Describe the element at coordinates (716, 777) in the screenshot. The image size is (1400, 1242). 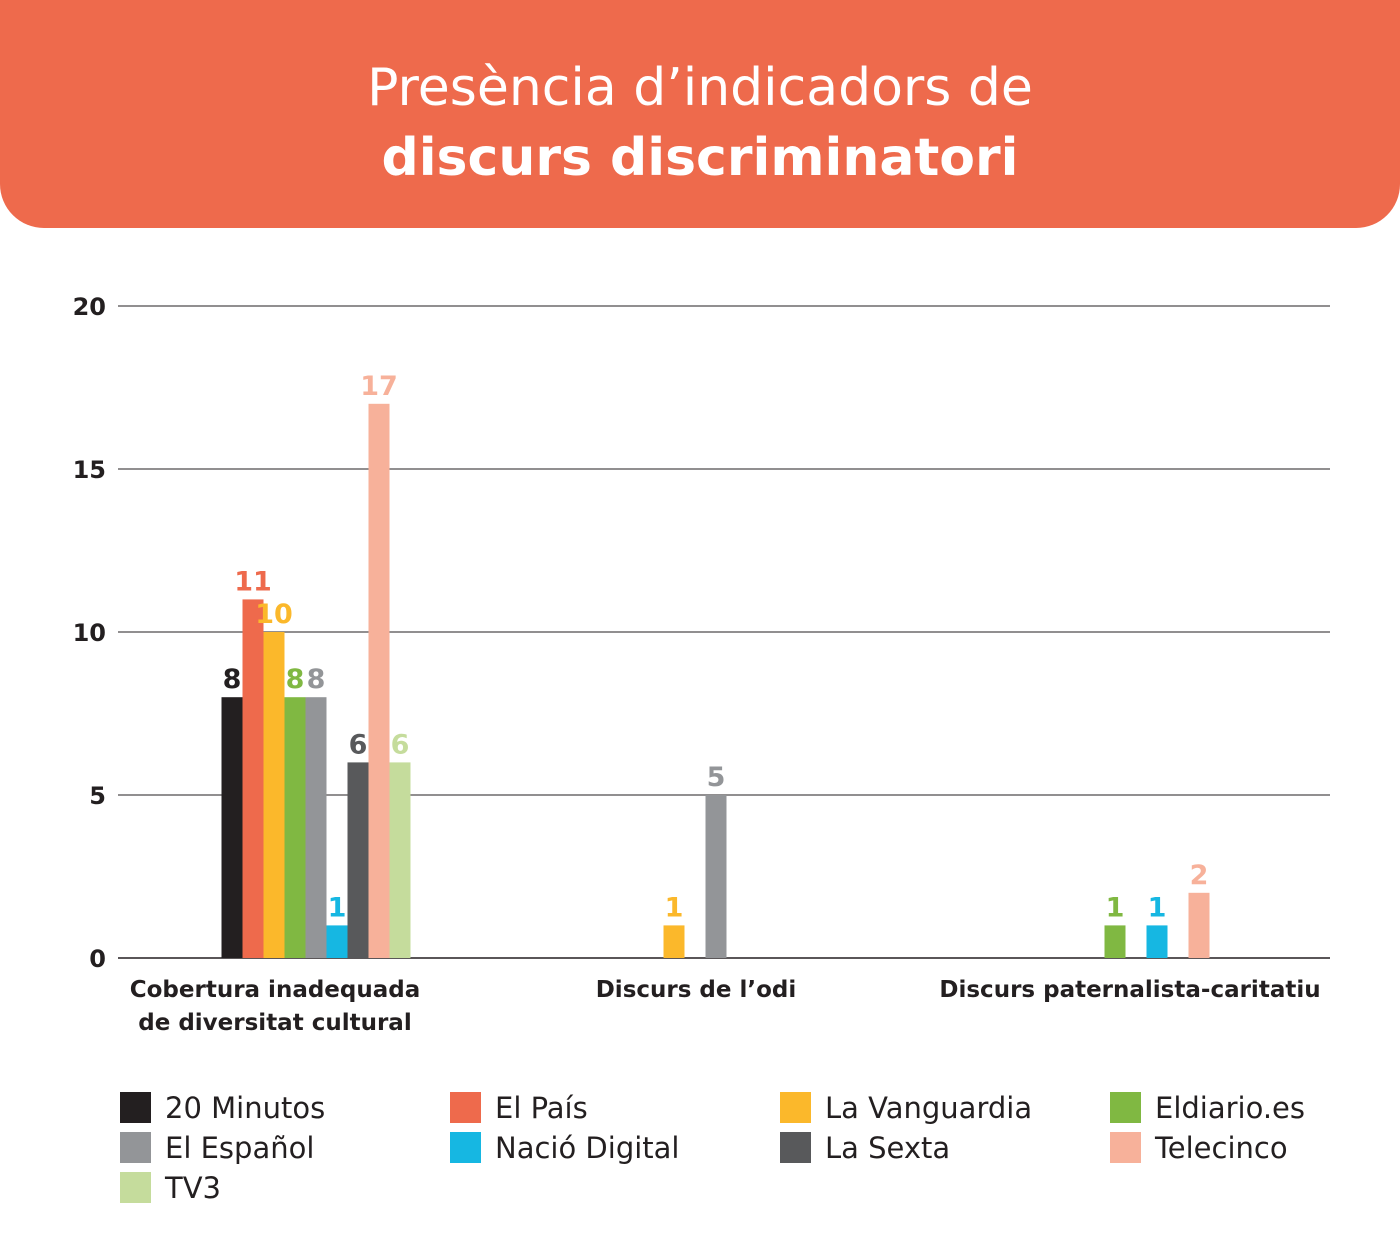
I see `bar-value-label: 5` at that location.